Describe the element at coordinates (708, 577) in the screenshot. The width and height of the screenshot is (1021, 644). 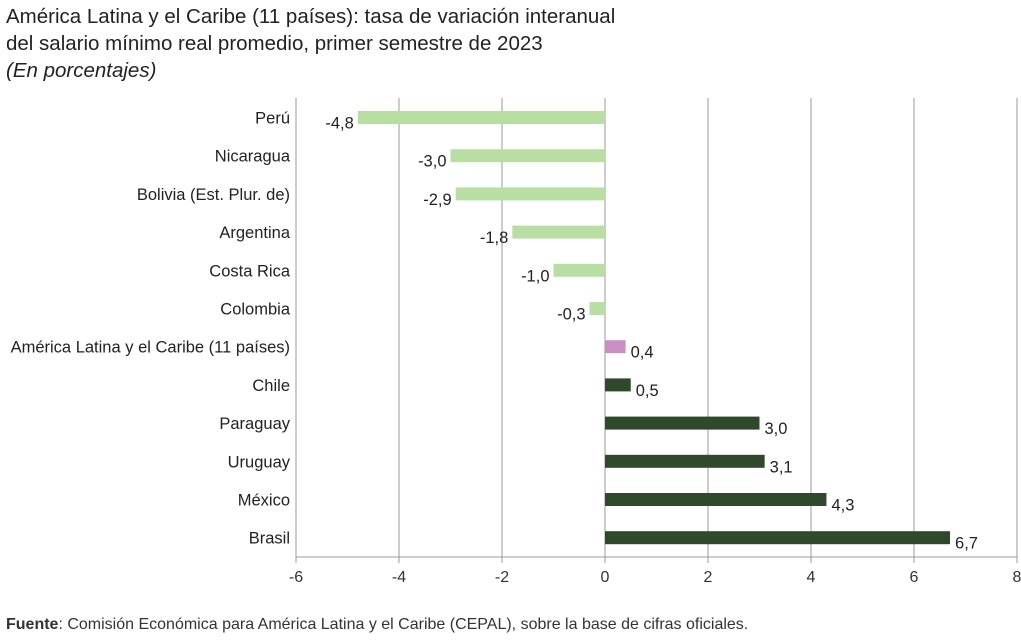
I see `x-tick-label: 2` at that location.